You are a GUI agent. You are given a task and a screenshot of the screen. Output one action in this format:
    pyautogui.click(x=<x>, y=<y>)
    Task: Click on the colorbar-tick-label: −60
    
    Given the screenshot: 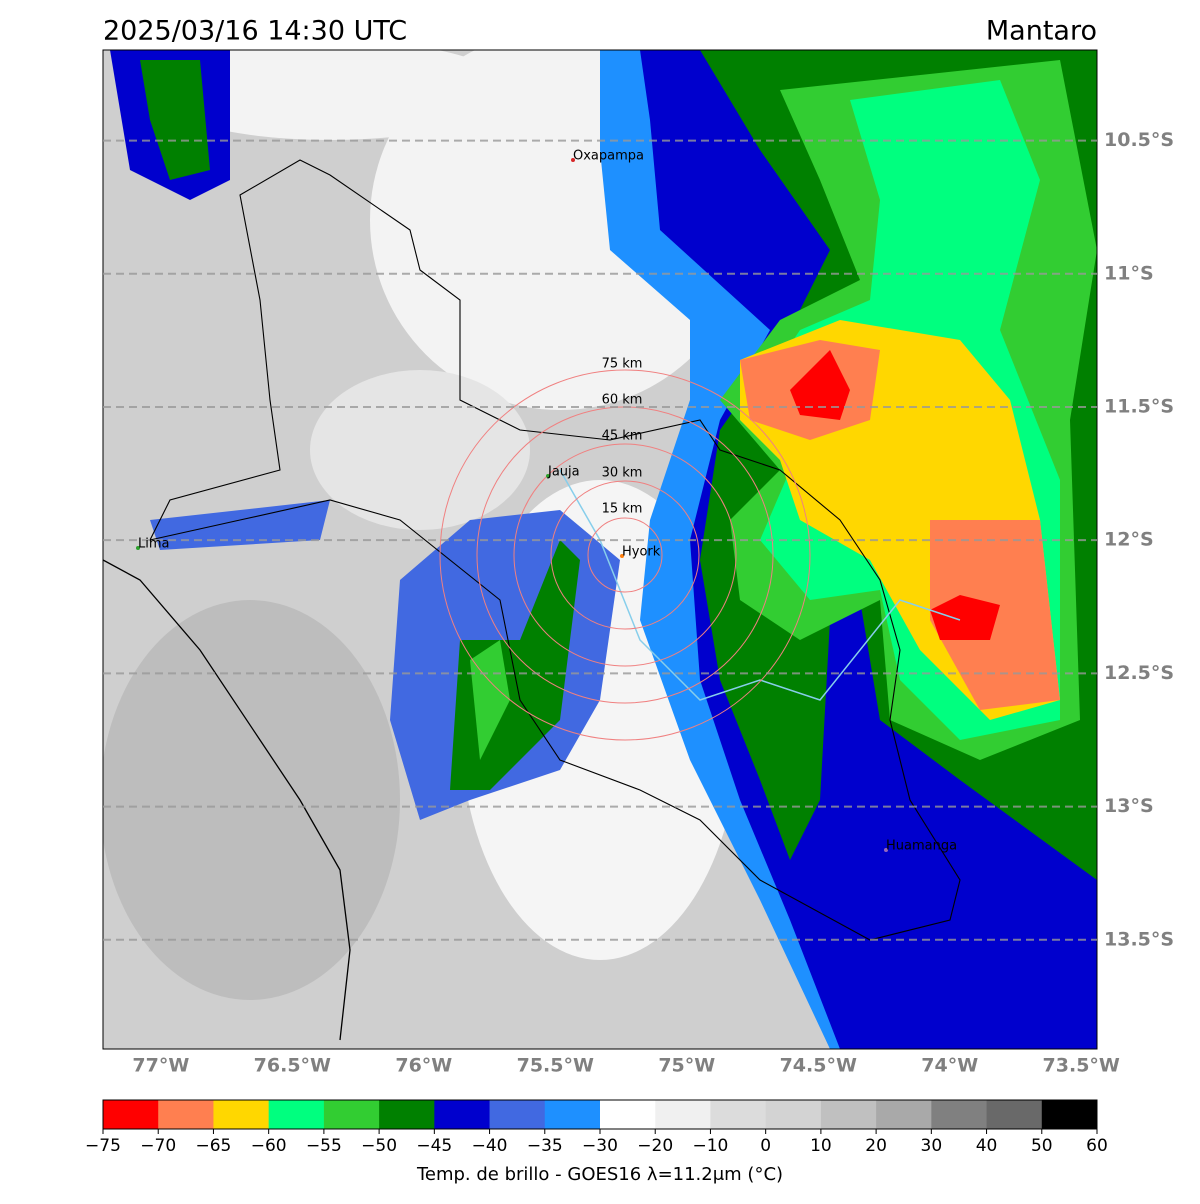 What is the action you would take?
    pyautogui.click(x=269, y=1146)
    